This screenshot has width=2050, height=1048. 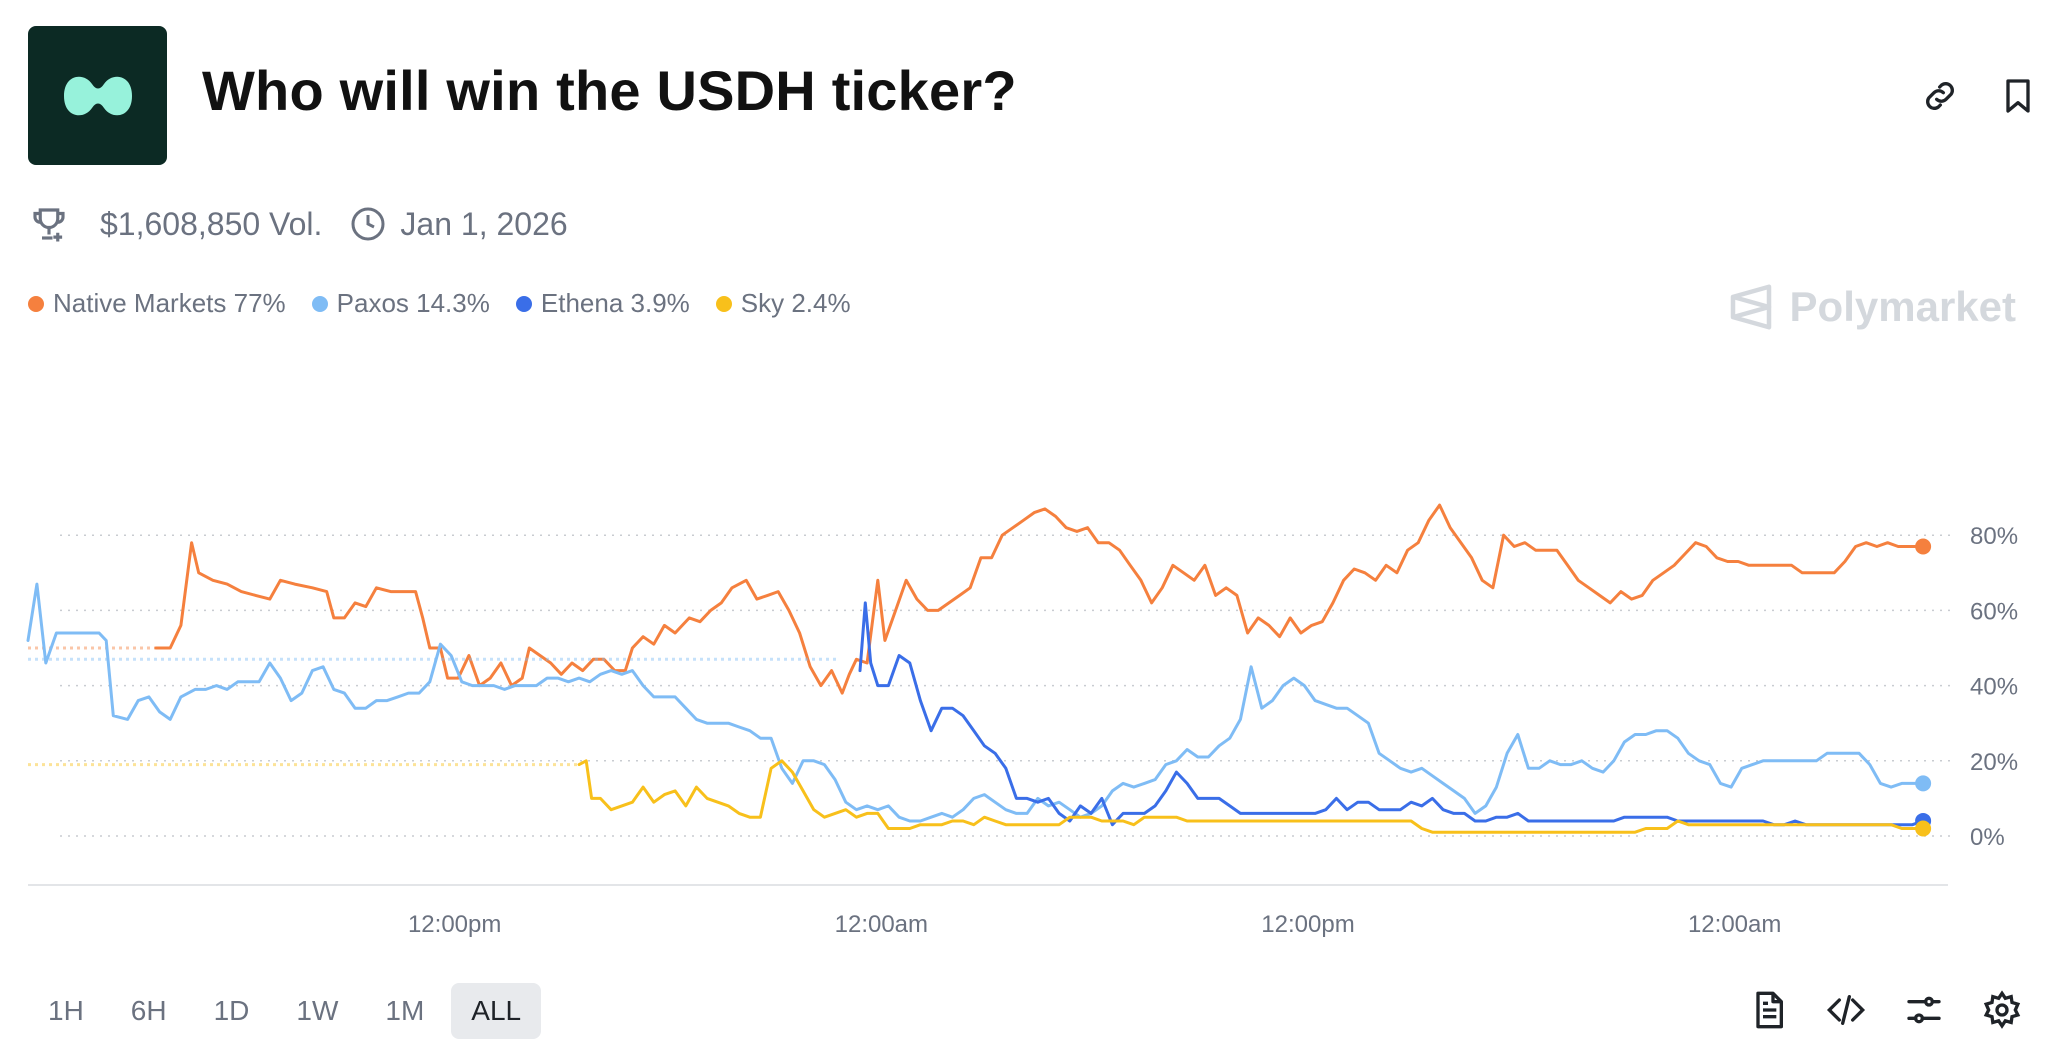 I want to click on series-line-sky, so click(x=1251, y=796).